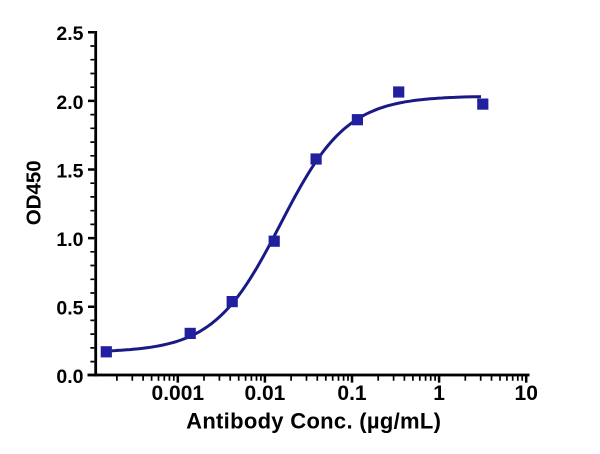 This screenshot has width=600, height=454. Describe the element at coordinates (69, 240) in the screenshot. I see `svg-text: 1.0` at that location.